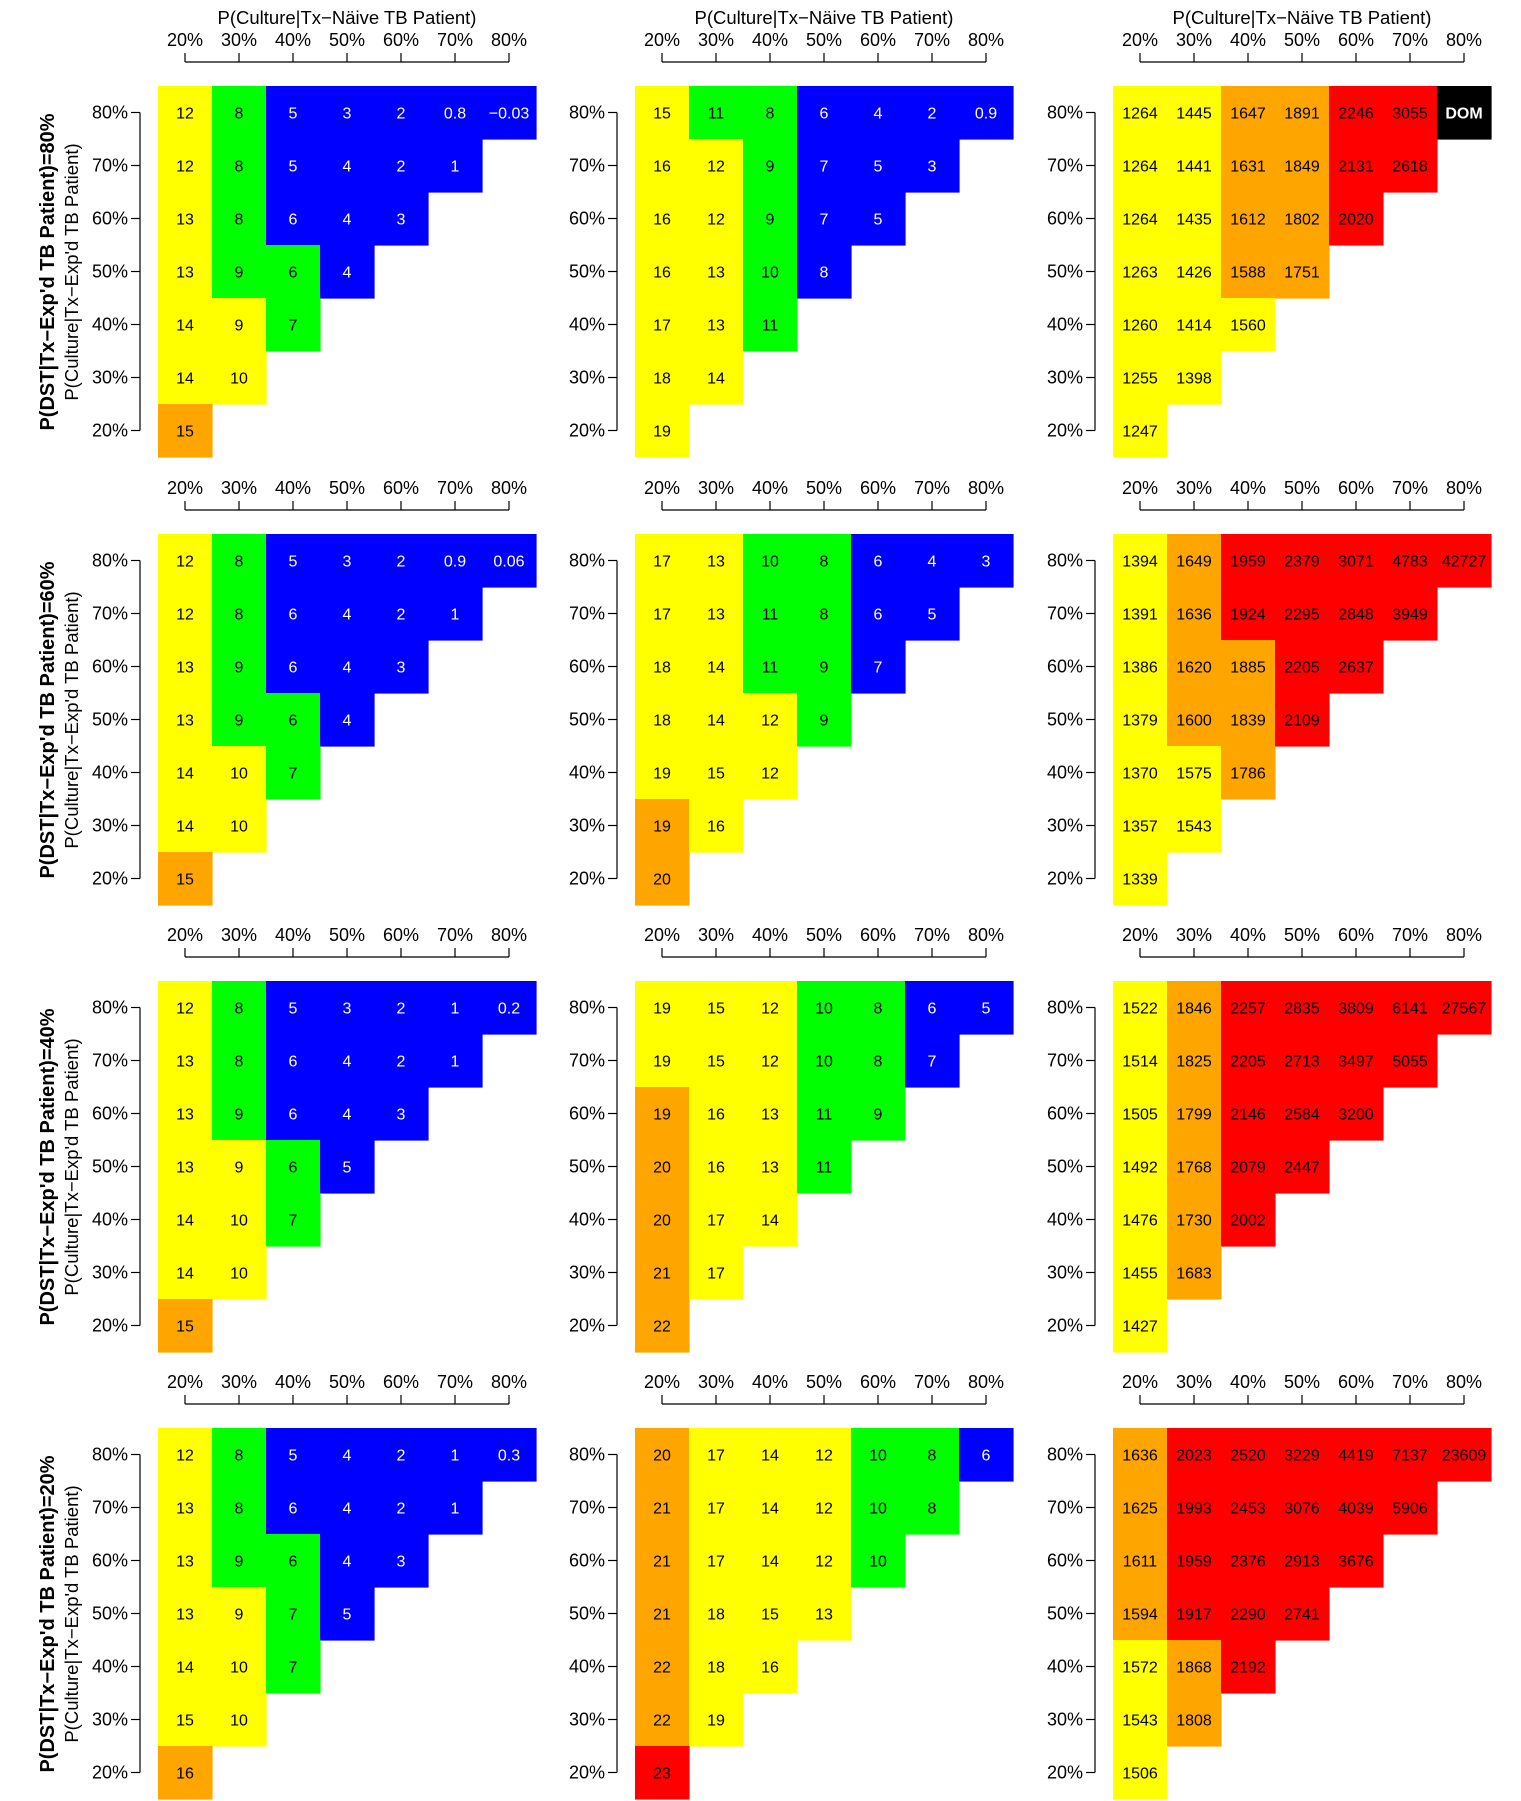 This screenshot has width=1521, height=1801. What do you see at coordinates (293, 1668) in the screenshot?
I see `cell-label: 7` at bounding box center [293, 1668].